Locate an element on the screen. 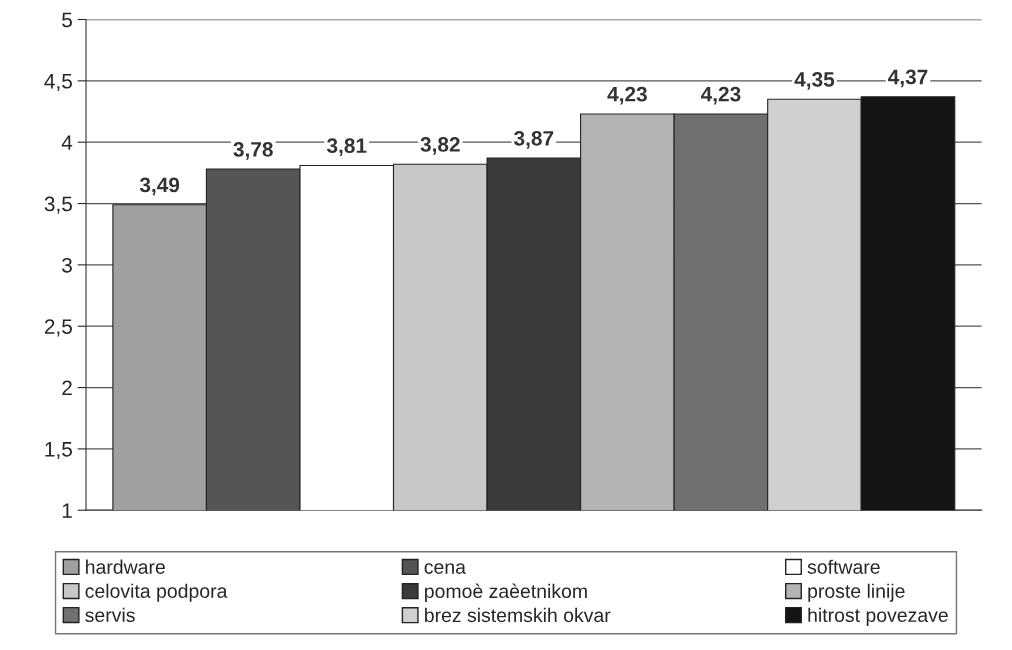 Image resolution: width=1012 pixels, height=650 pixels. data-label: 3,78 is located at coordinates (253, 150).